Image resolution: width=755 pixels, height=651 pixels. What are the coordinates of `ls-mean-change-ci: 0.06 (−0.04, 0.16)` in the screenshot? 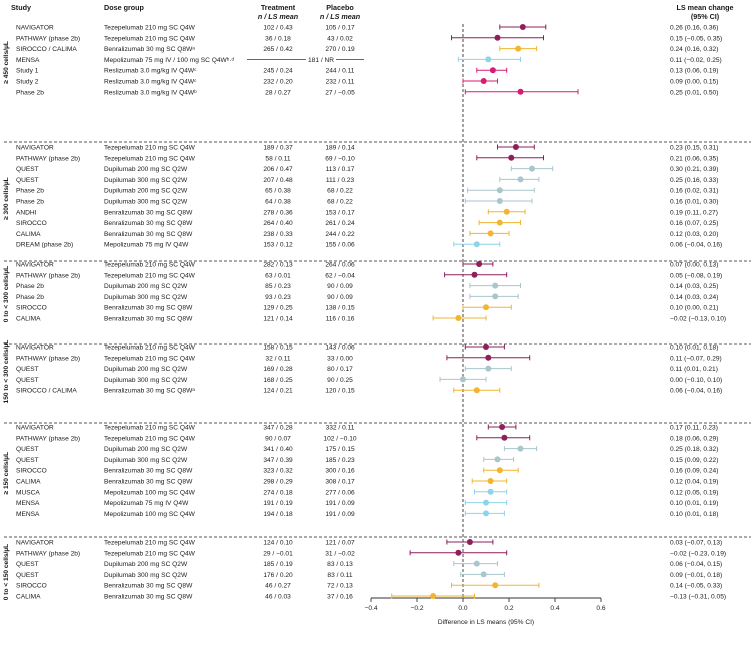 It's located at (696, 391).